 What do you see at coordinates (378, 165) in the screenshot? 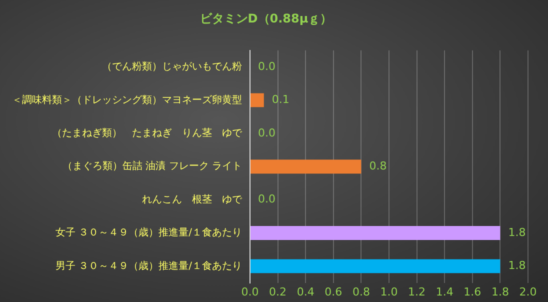
I see `data-label: 0.8` at bounding box center [378, 165].